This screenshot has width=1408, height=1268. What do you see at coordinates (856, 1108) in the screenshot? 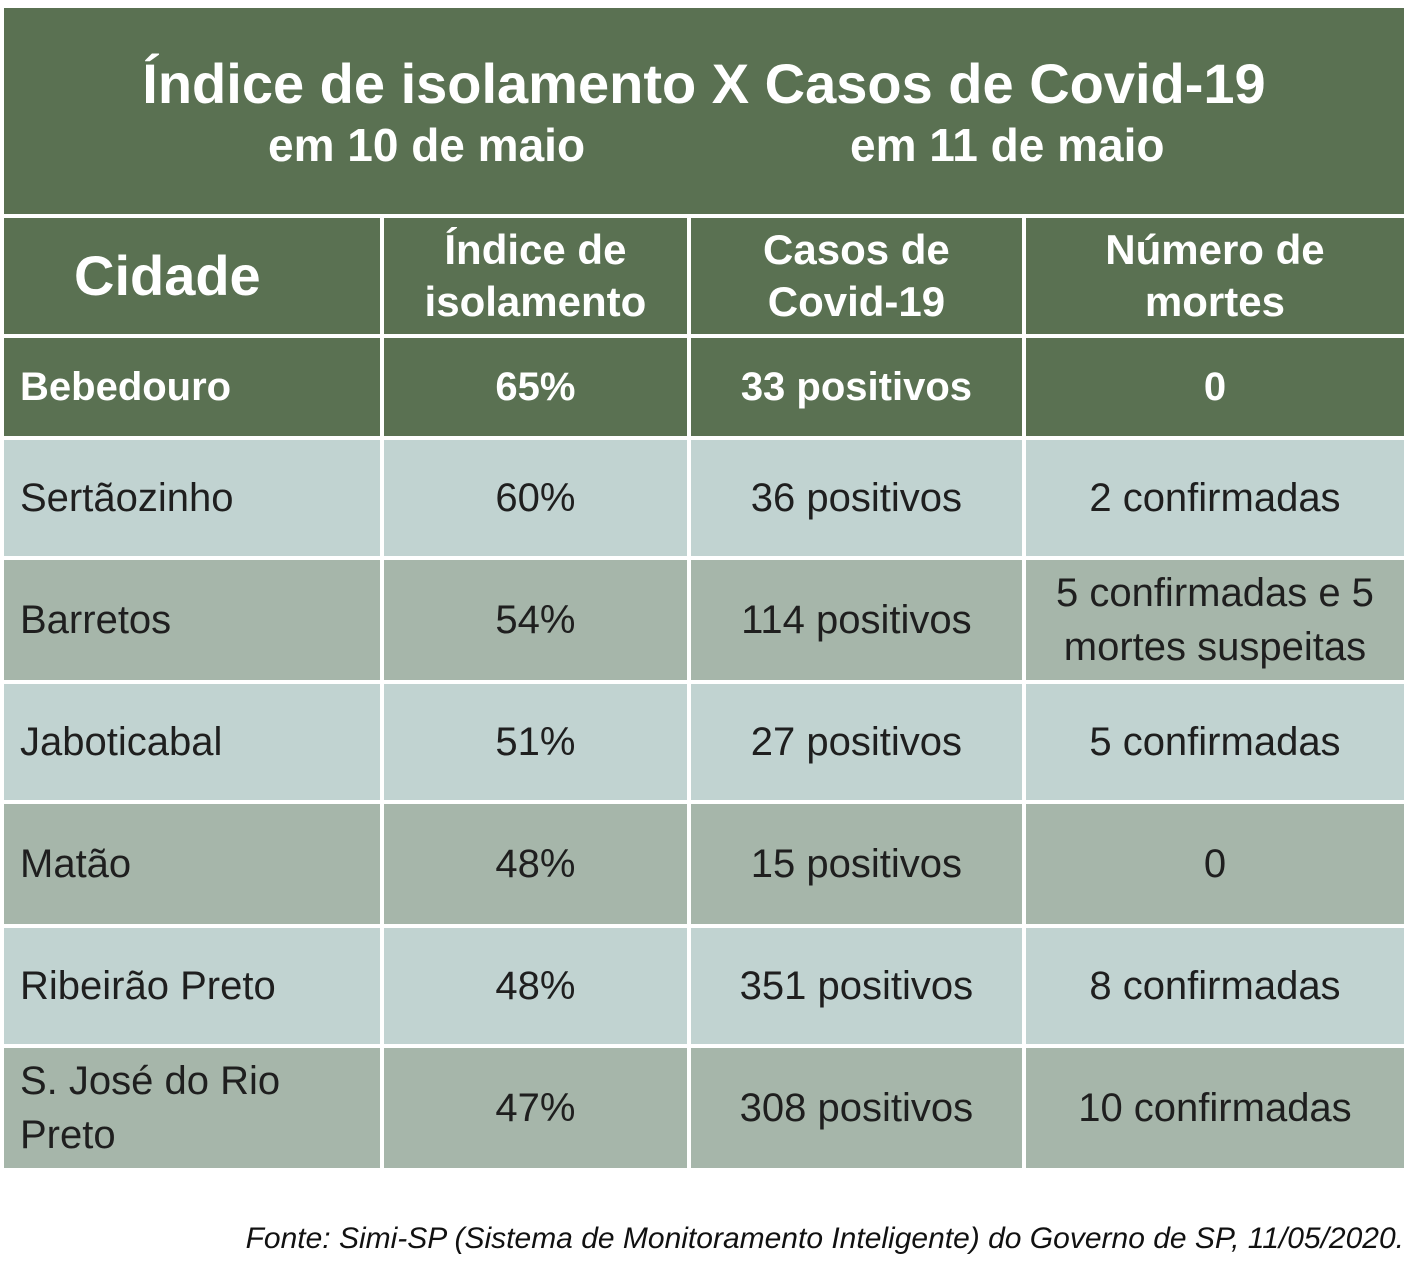
I see `cell-cases: 308 positivos` at bounding box center [856, 1108].